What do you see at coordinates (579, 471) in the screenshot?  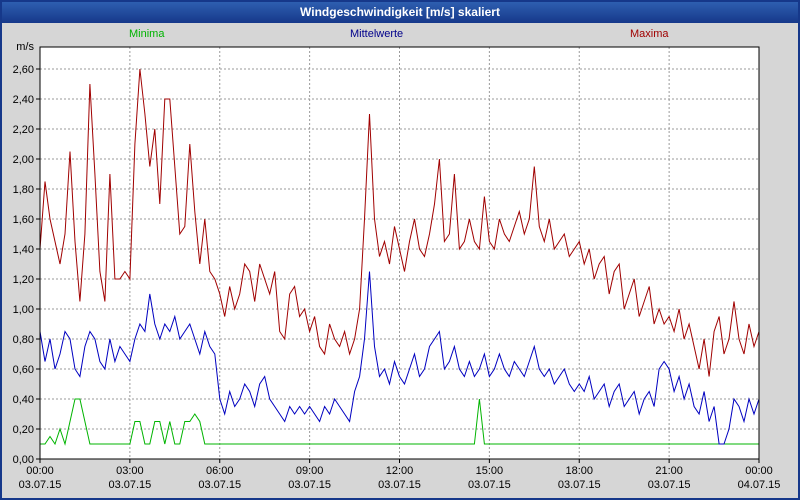 I see `x-tick-time: 18:00` at bounding box center [579, 471].